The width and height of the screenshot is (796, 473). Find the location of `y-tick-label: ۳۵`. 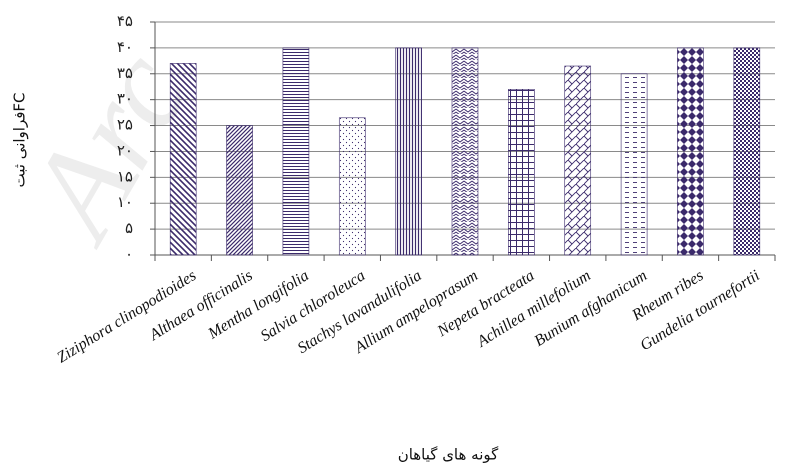

y-tick-label: ۳۵ is located at coordinates (125, 73).